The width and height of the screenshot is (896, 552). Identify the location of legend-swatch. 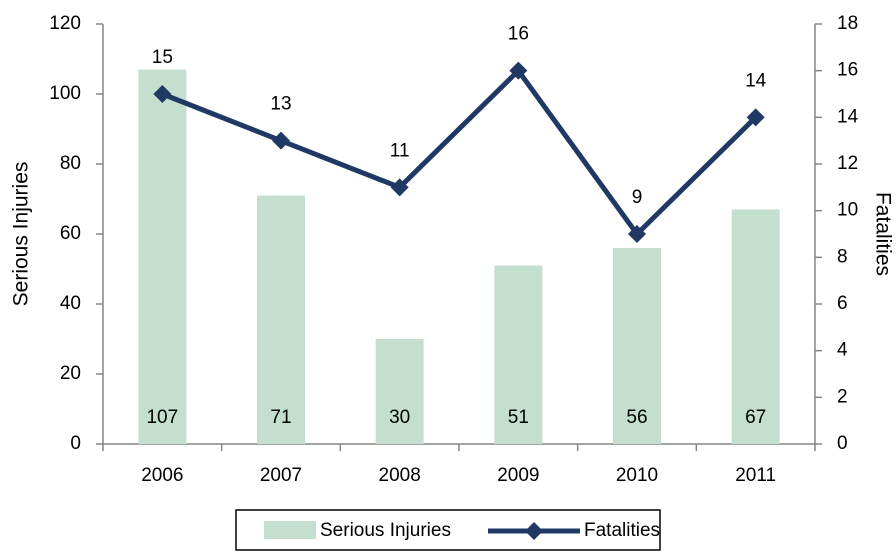
(290, 530).